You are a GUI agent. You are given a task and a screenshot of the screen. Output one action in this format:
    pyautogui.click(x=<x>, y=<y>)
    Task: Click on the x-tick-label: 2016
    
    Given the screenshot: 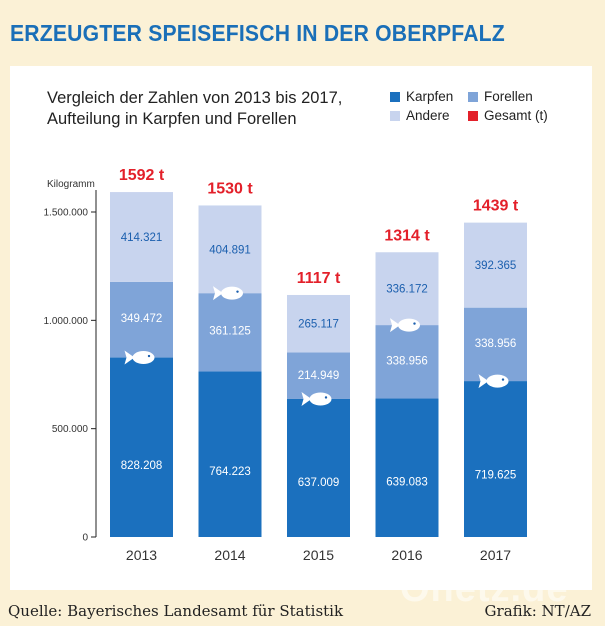 What is the action you would take?
    pyautogui.click(x=406, y=555)
    